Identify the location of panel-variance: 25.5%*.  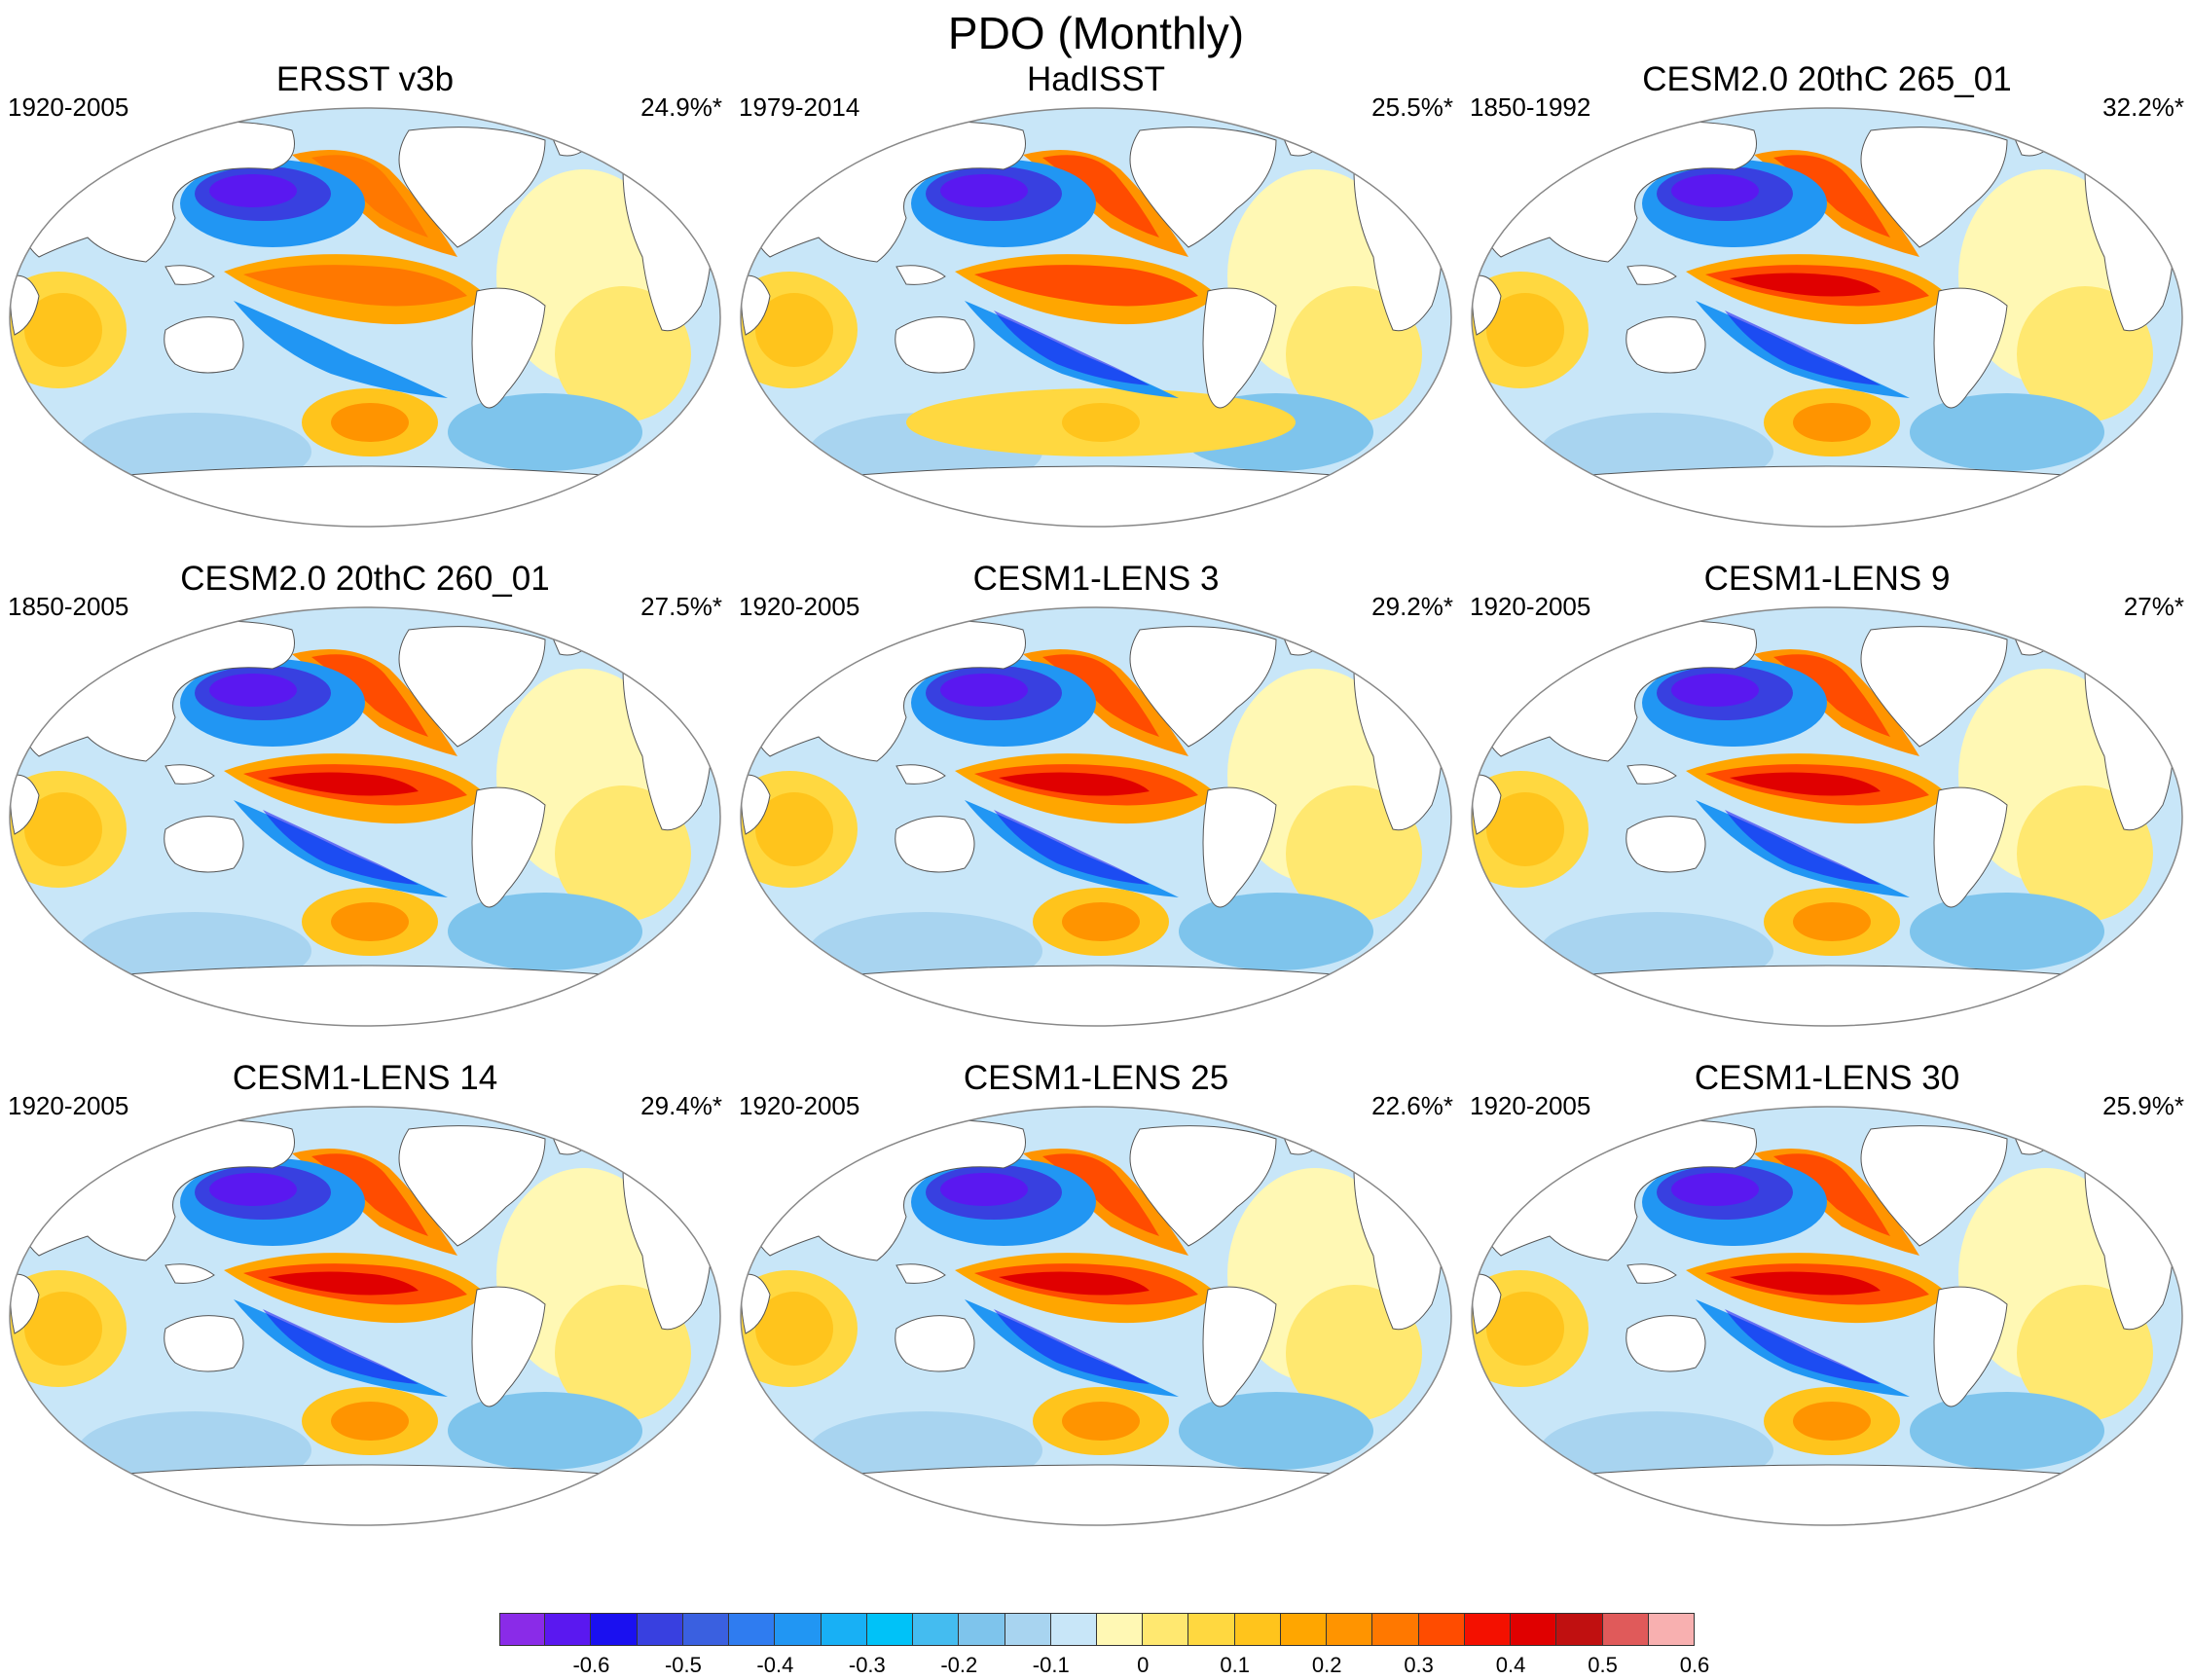
(1412, 107).